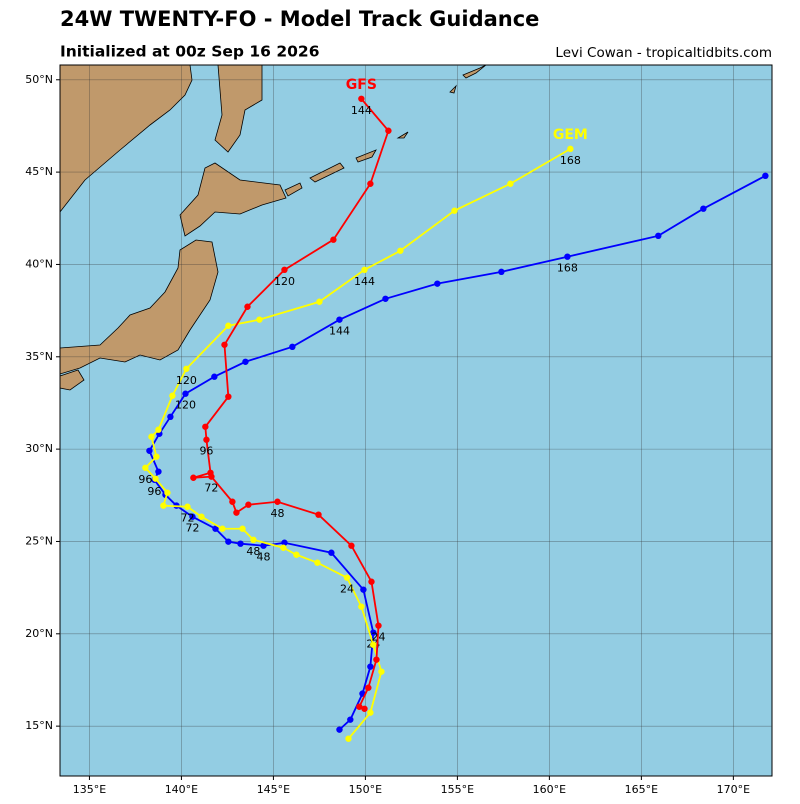  What do you see at coordinates (299, 19) in the screenshot?
I see `title: 24W TWENTY-FO - Model Track Guidance` at bounding box center [299, 19].